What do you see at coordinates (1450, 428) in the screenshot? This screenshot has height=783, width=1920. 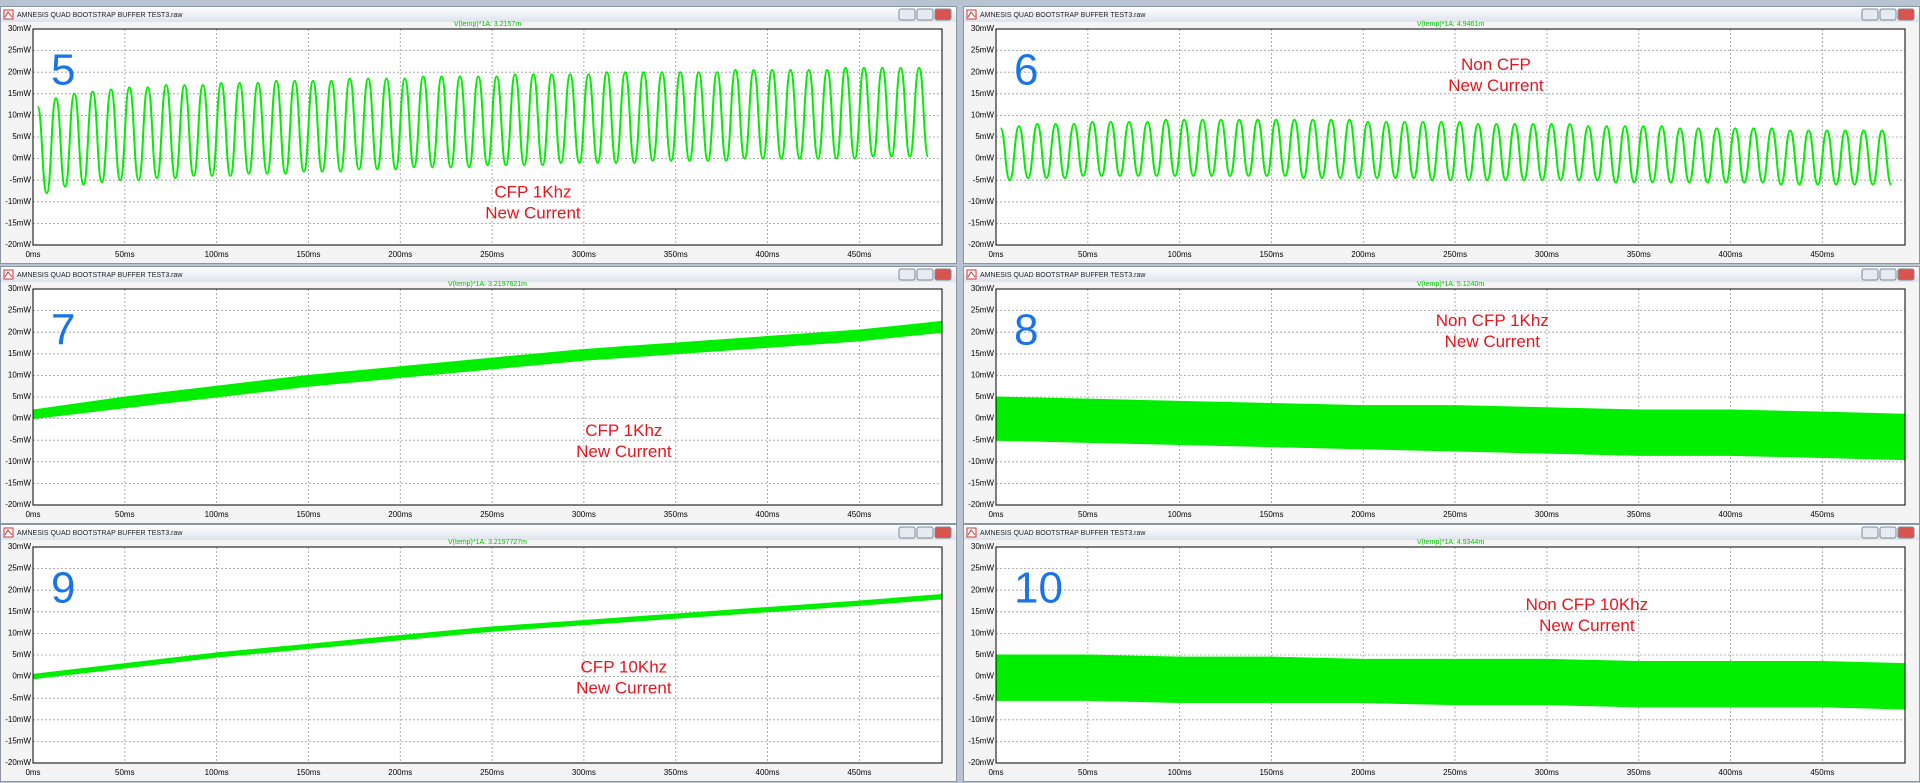 I see `trace-band` at bounding box center [1450, 428].